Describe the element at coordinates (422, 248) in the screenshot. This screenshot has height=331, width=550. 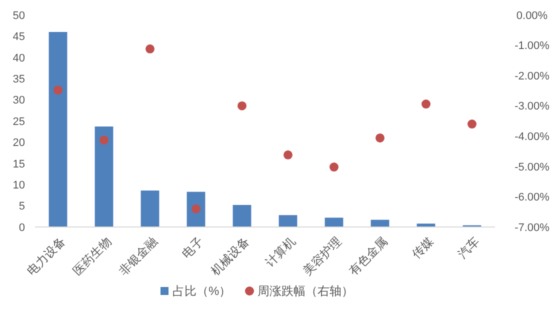
I see `x-tick-label: 传媒` at that location.